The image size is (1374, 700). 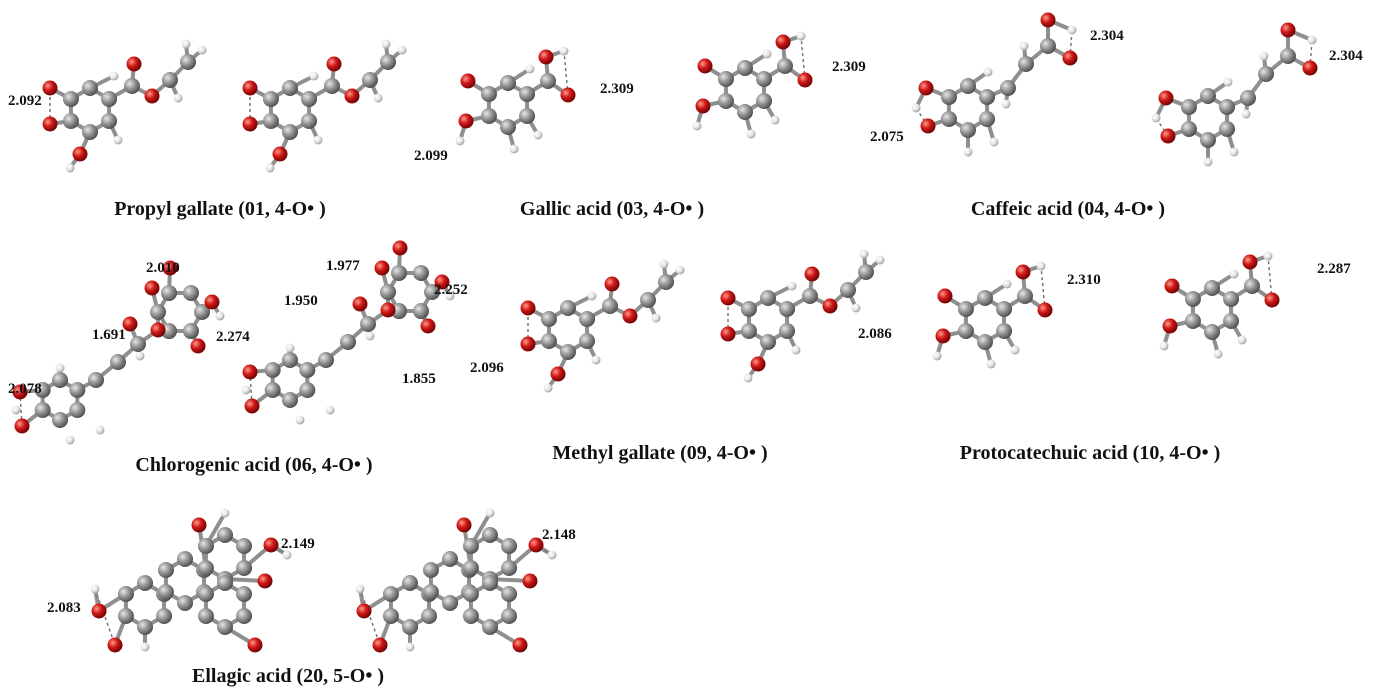 I want to click on distance-label: 1.950, so click(x=301, y=301).